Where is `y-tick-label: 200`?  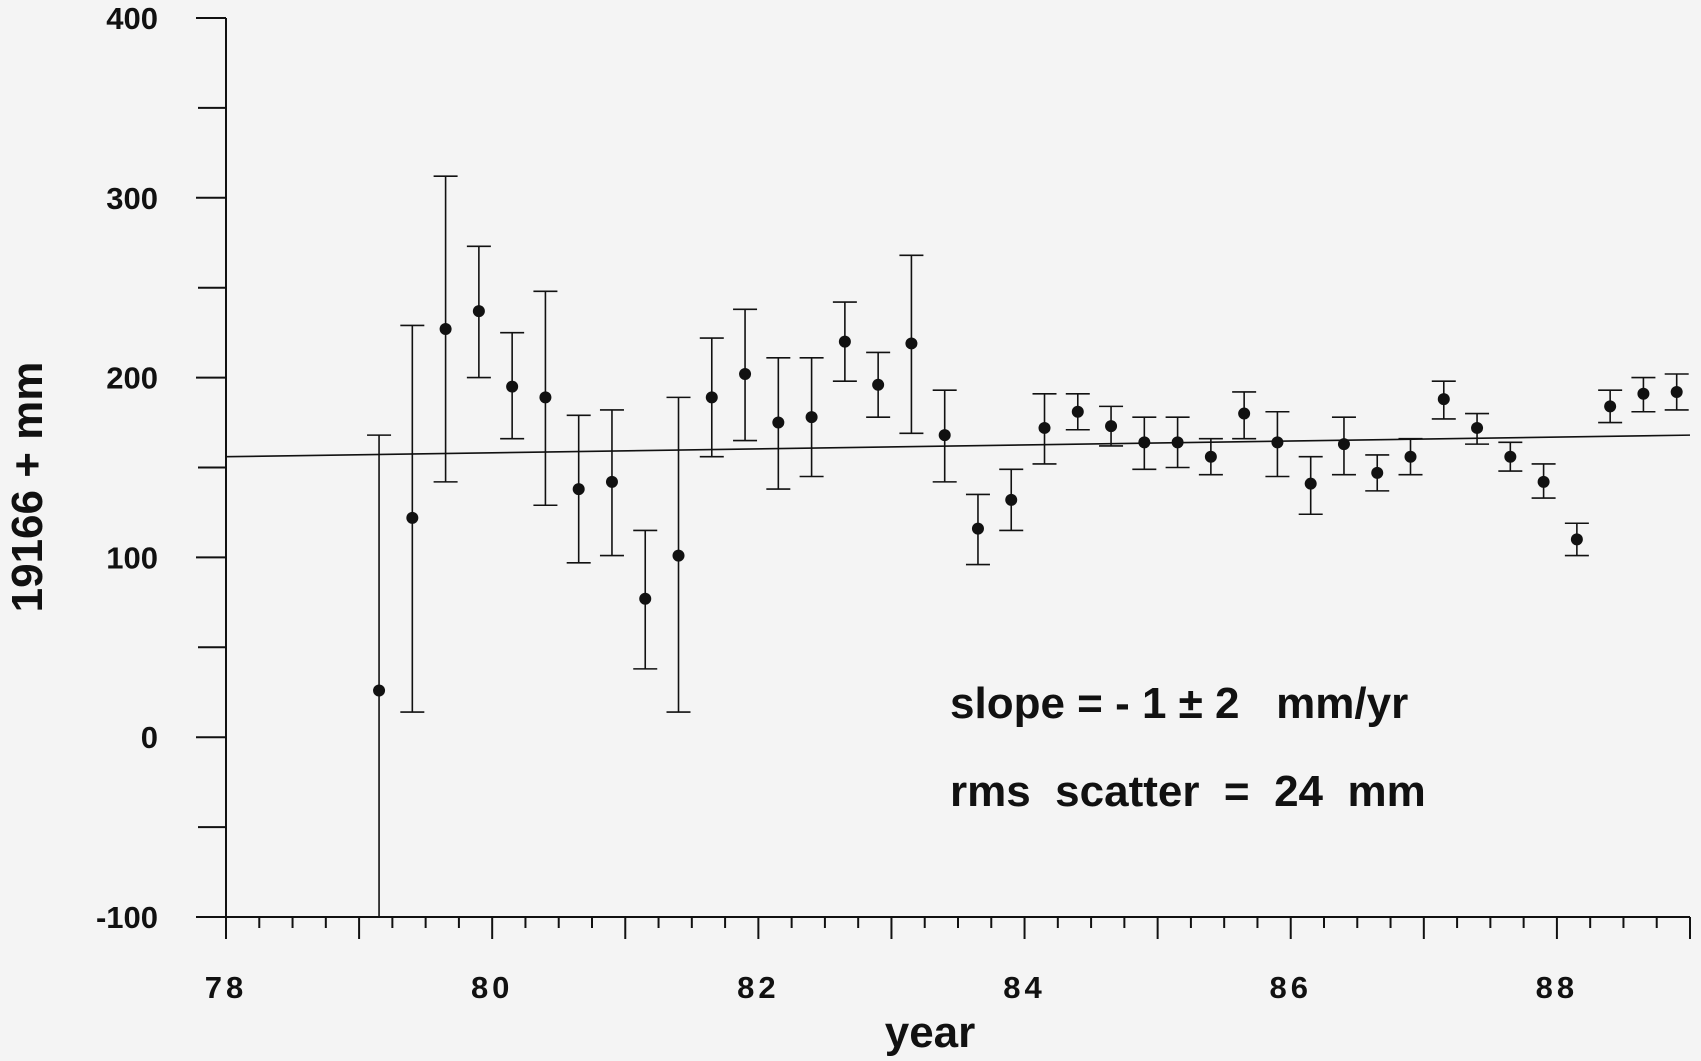 y-tick-label: 200 is located at coordinates (132, 378).